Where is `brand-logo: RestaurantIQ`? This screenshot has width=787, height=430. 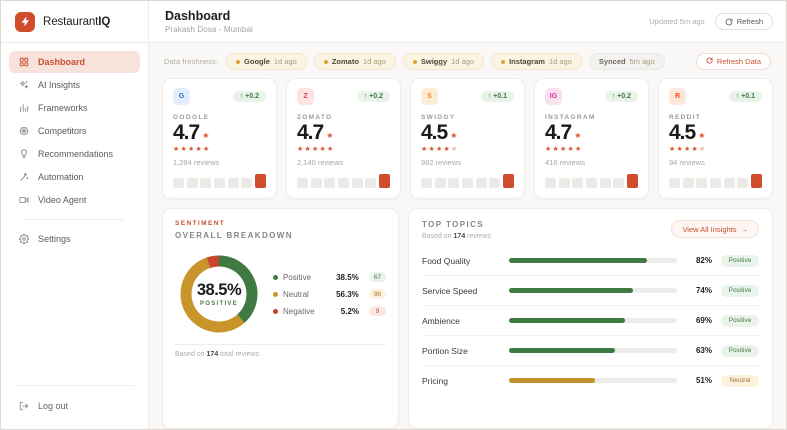
brand-logo: RestaurantIQ is located at coordinates (75, 21).